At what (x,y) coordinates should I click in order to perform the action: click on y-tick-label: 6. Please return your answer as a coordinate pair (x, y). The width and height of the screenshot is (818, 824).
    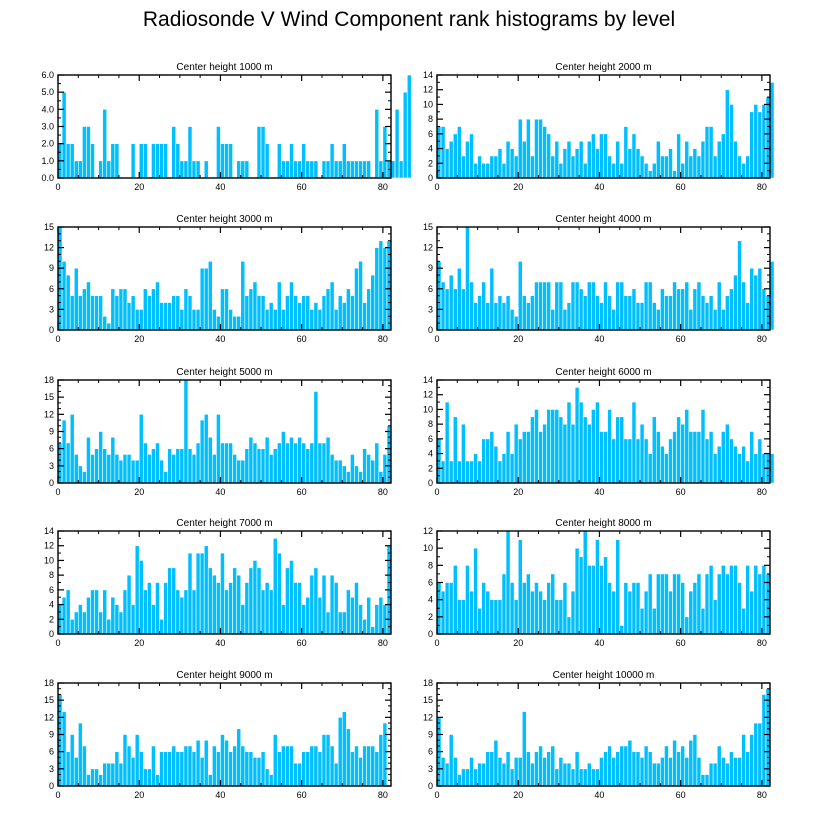
    Looking at the image, I should click on (51, 289).